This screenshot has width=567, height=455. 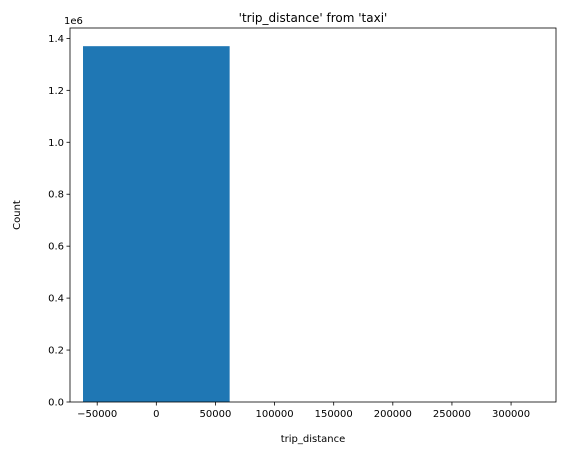 What do you see at coordinates (313, 439) in the screenshot?
I see `x-axis-label: trip_distance` at bounding box center [313, 439].